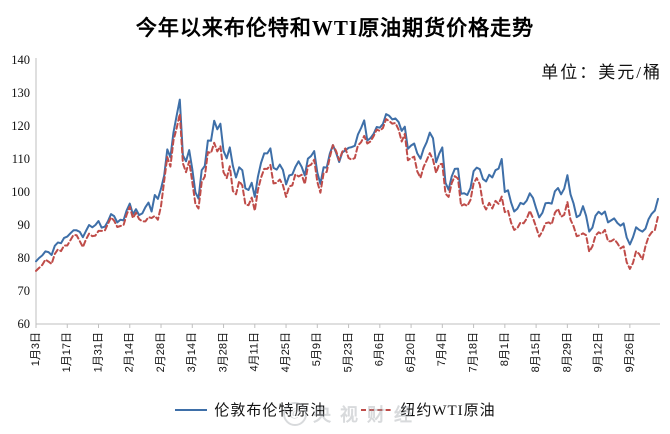  I want to click on legend-label: 伦敦布伦特原油, so click(270, 411).